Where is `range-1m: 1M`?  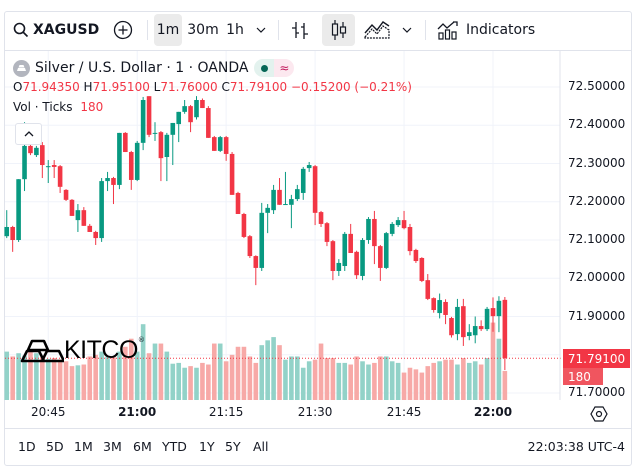
range-1m: 1M is located at coordinates (83, 446).